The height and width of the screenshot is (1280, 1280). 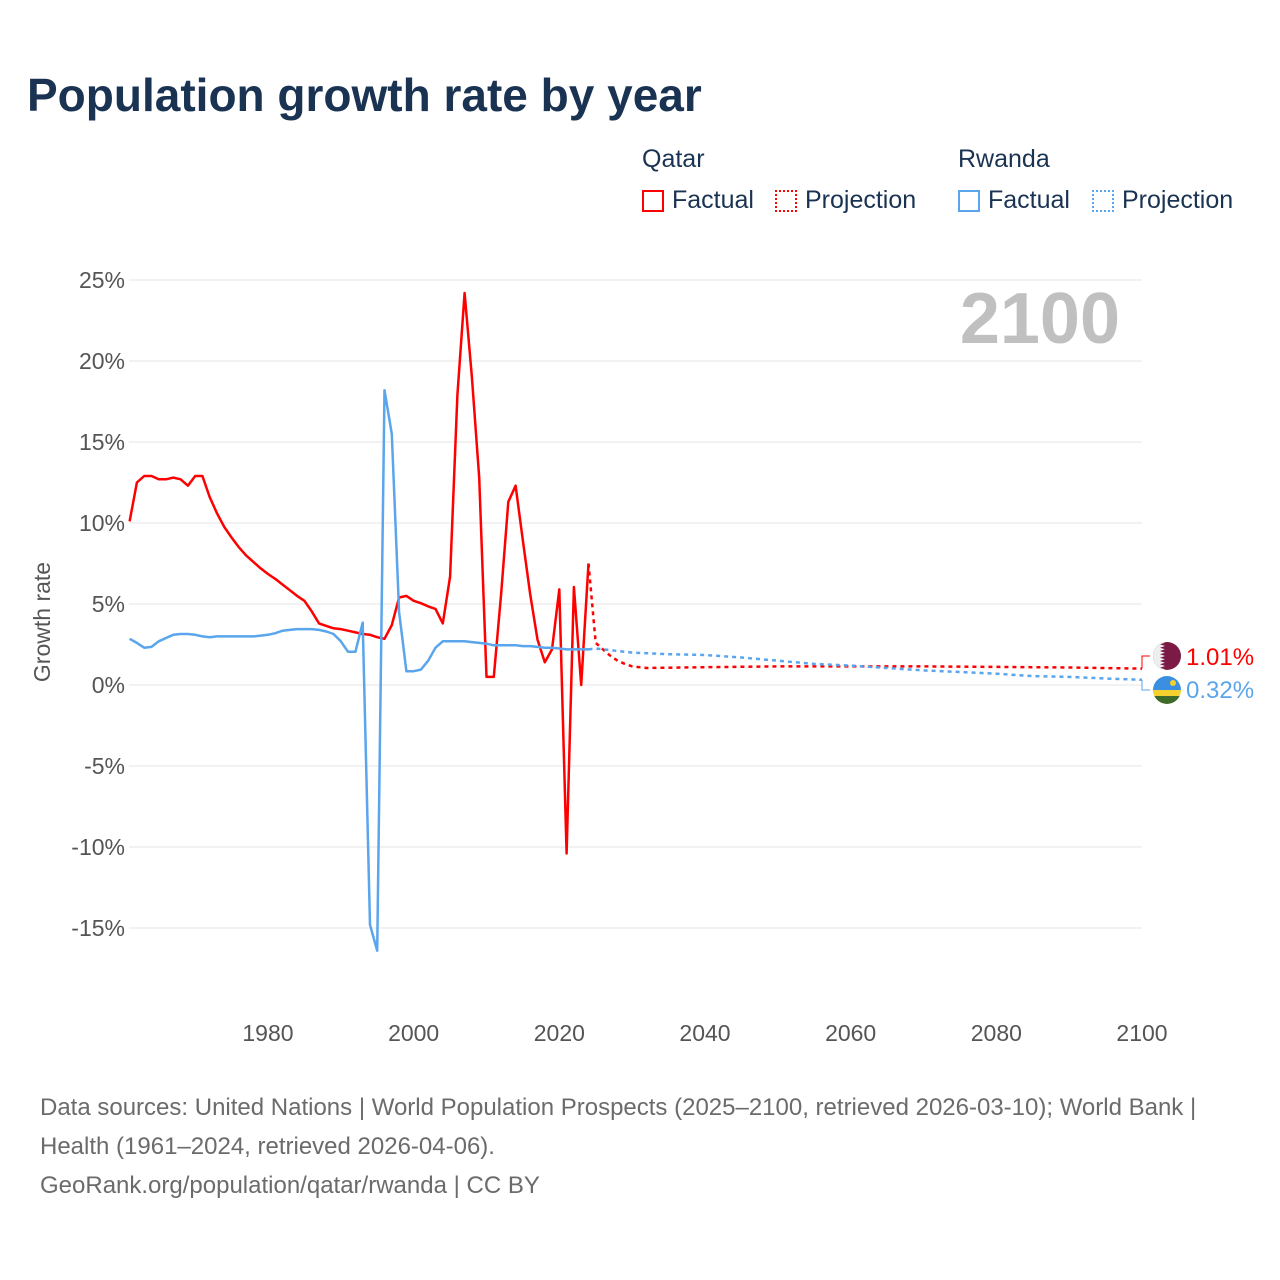 I want to click on y-tick-label: 5%, so click(x=108, y=604).